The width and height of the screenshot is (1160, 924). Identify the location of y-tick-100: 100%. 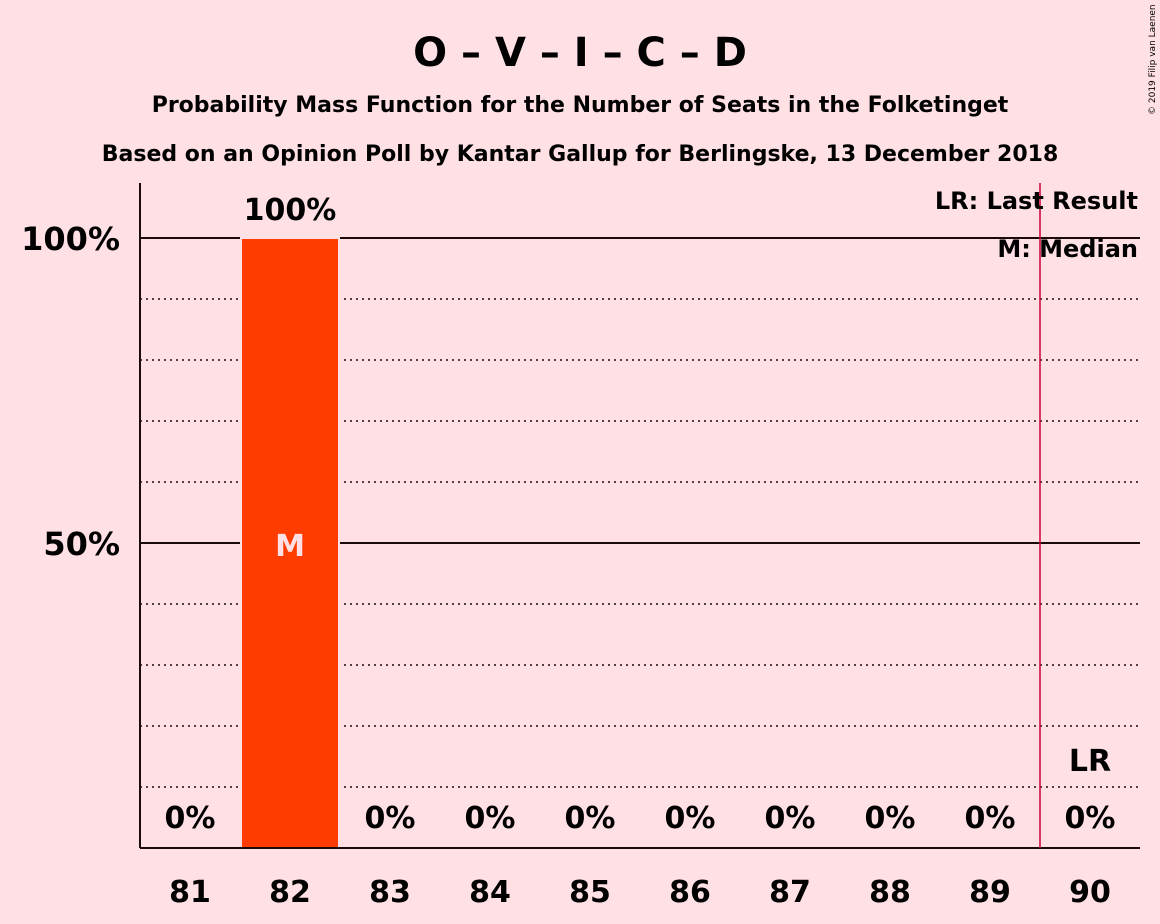
(70, 239).